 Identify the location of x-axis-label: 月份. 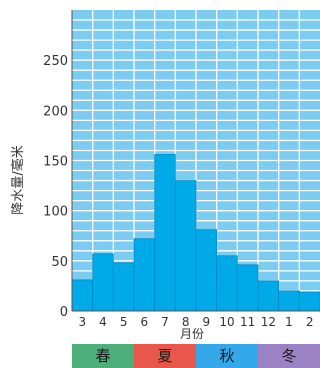
(192, 334).